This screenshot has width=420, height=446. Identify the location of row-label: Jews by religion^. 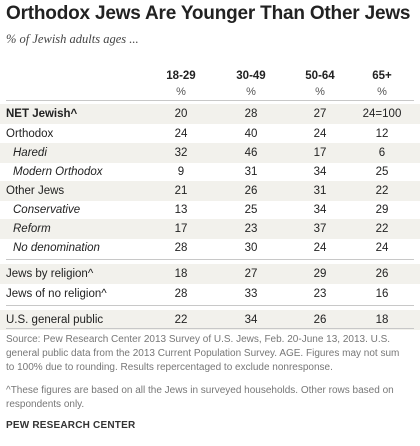
(50, 274).